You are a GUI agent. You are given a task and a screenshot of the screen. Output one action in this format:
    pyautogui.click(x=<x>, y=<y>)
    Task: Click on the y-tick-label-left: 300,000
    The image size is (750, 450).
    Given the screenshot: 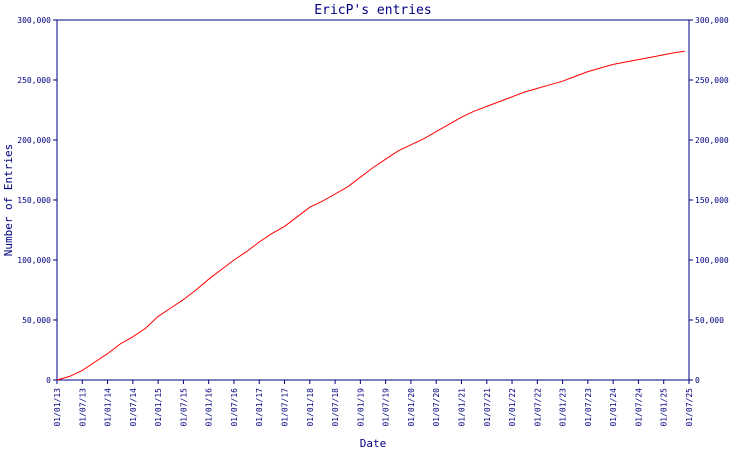 What is the action you would take?
    pyautogui.click(x=34, y=20)
    